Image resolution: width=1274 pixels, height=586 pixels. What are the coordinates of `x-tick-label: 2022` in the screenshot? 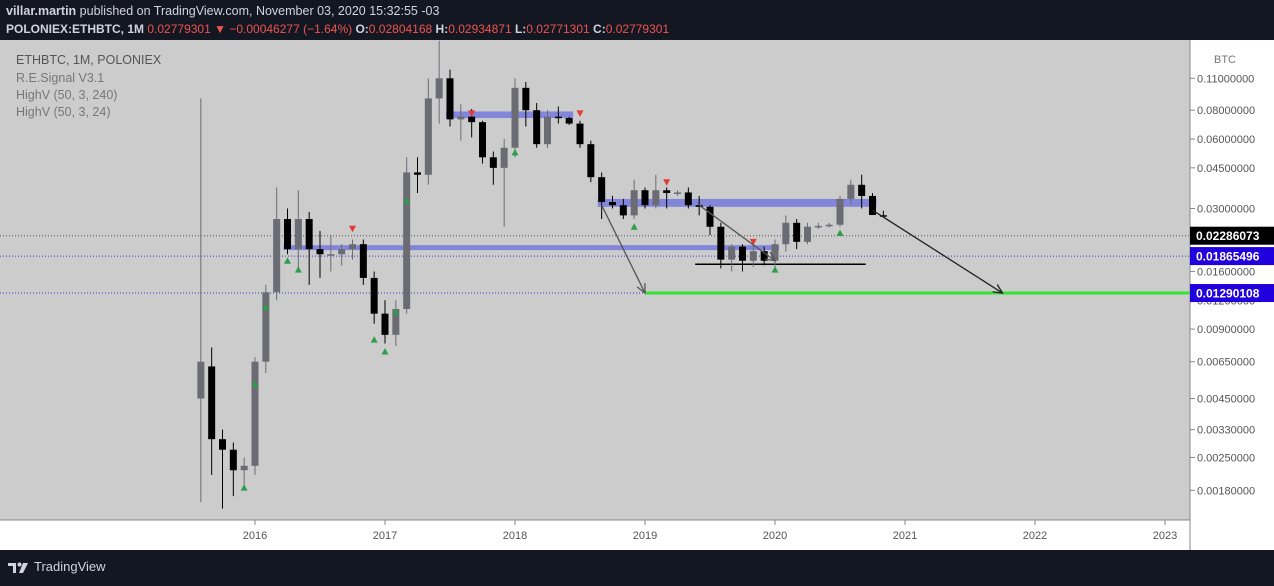 It's located at (1035, 536).